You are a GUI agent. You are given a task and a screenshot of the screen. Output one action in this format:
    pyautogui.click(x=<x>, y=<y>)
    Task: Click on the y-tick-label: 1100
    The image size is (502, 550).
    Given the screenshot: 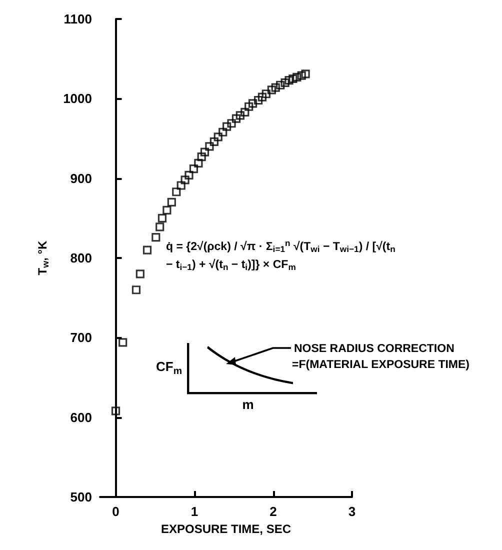 What is the action you would take?
    pyautogui.click(x=78, y=19)
    